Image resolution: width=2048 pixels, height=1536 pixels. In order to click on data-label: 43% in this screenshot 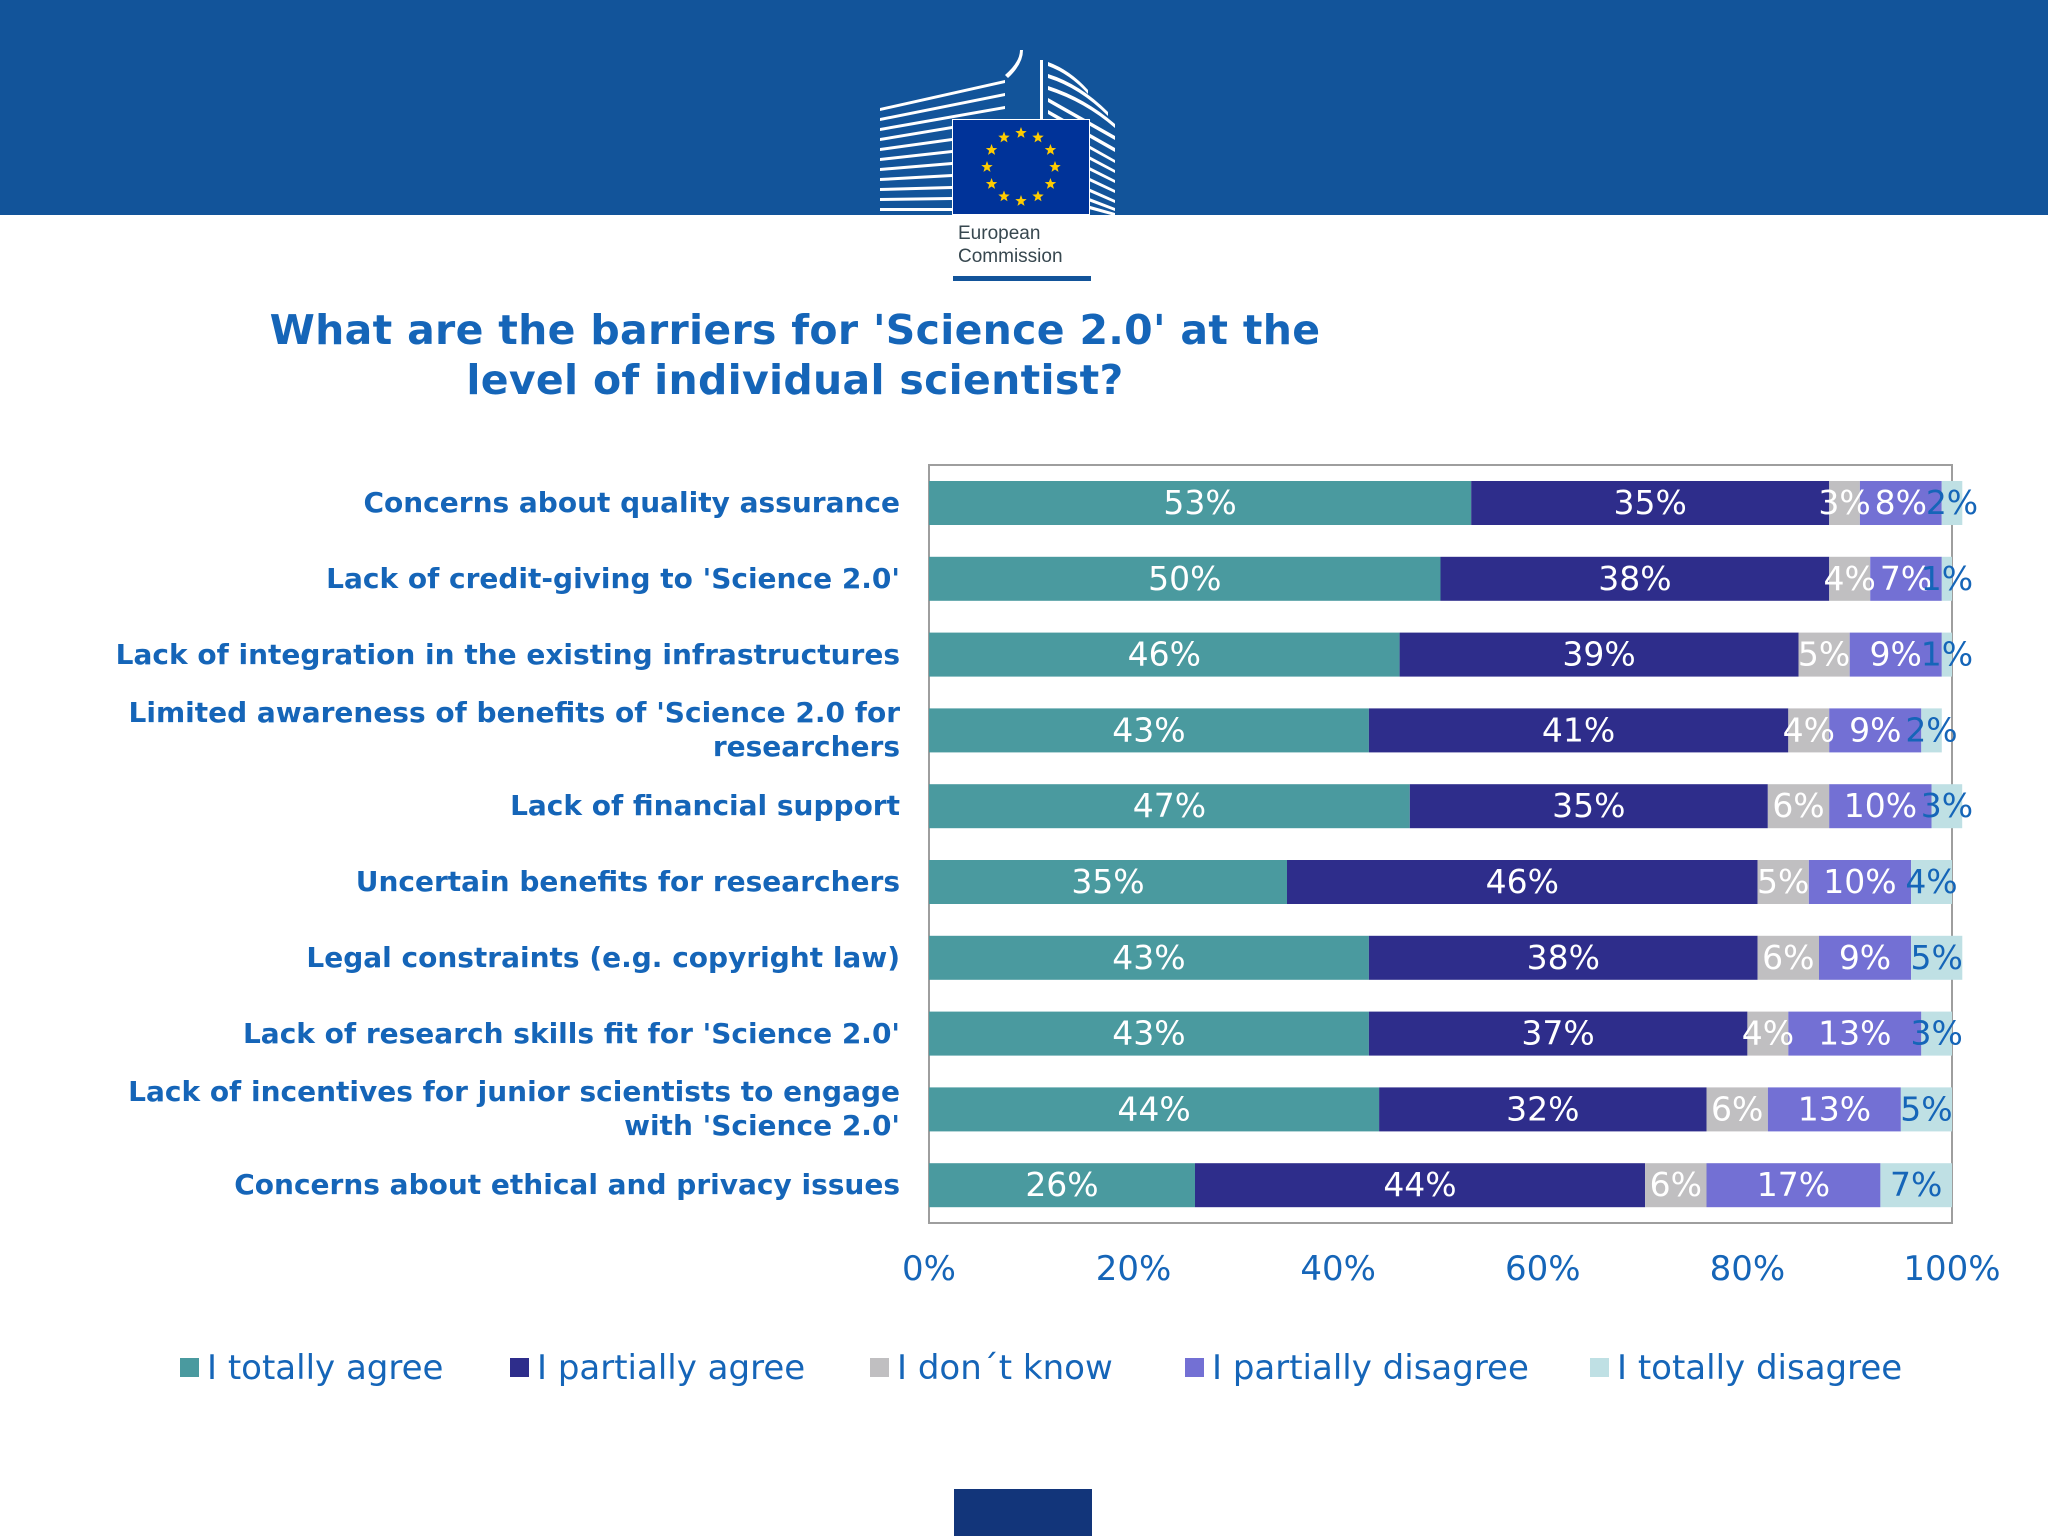, I will do `click(1148, 957)`.